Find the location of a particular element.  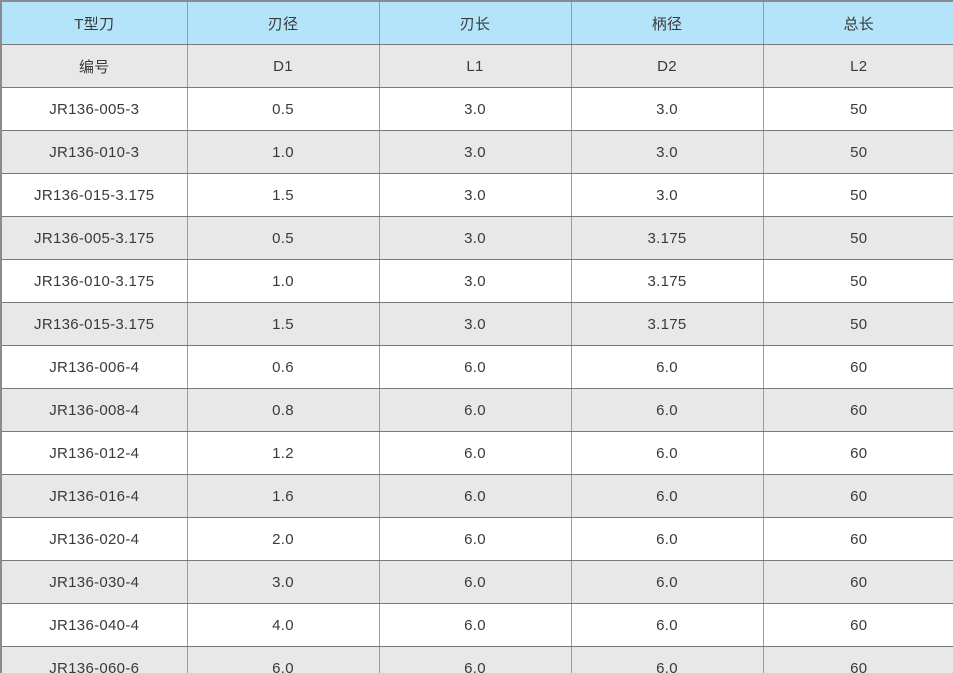

header-row-fields: 编号 D1 L1 D2 L2 is located at coordinates (476, 66).